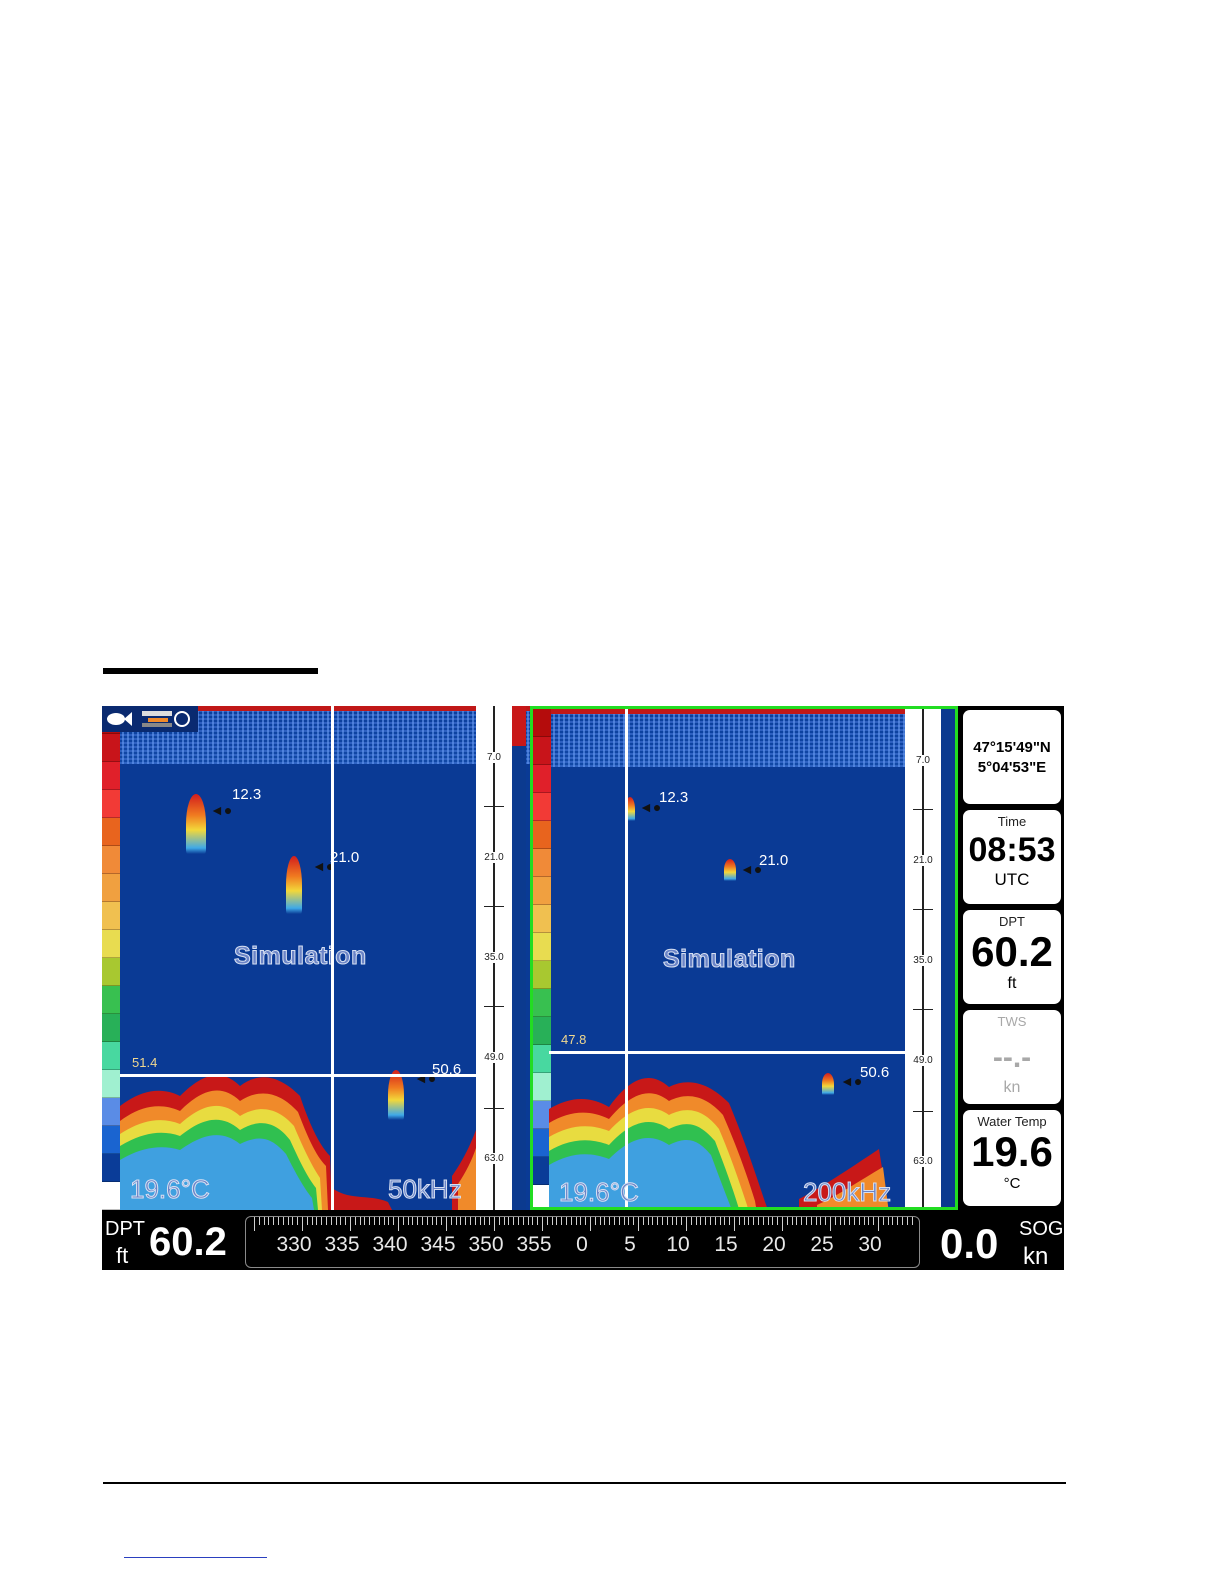  Describe the element at coordinates (719, 1142) in the screenshot. I see `bottom-echo` at that location.